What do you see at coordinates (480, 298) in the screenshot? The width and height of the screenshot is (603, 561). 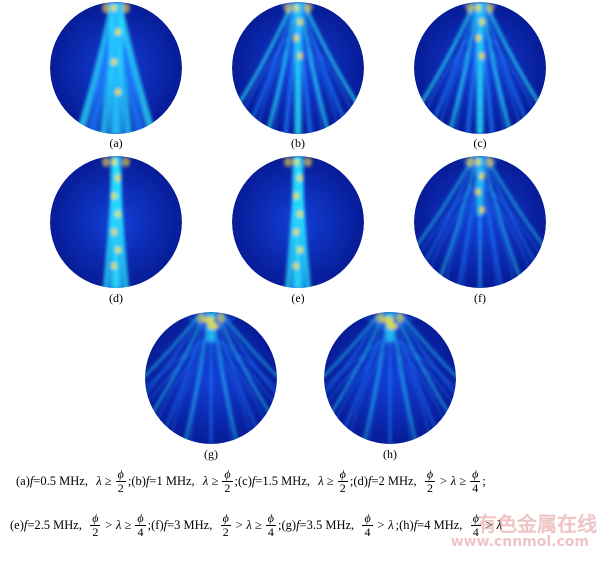 I see `label-f: (f)` at bounding box center [480, 298].